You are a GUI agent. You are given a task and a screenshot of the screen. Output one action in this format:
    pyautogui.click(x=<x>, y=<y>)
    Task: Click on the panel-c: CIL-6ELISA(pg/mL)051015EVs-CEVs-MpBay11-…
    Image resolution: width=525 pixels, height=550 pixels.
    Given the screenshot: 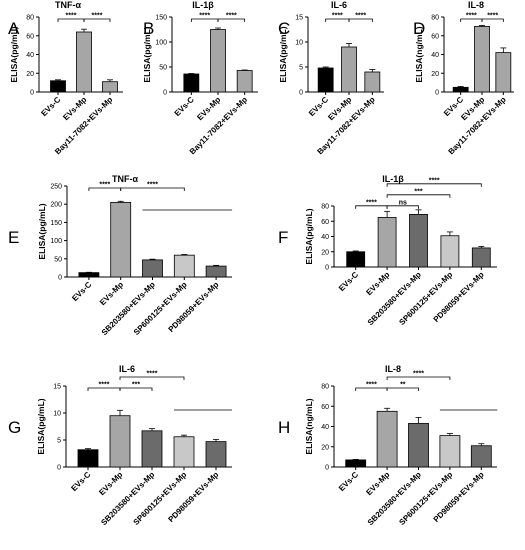 What is the action you would take?
    pyautogui.click(x=331, y=78)
    